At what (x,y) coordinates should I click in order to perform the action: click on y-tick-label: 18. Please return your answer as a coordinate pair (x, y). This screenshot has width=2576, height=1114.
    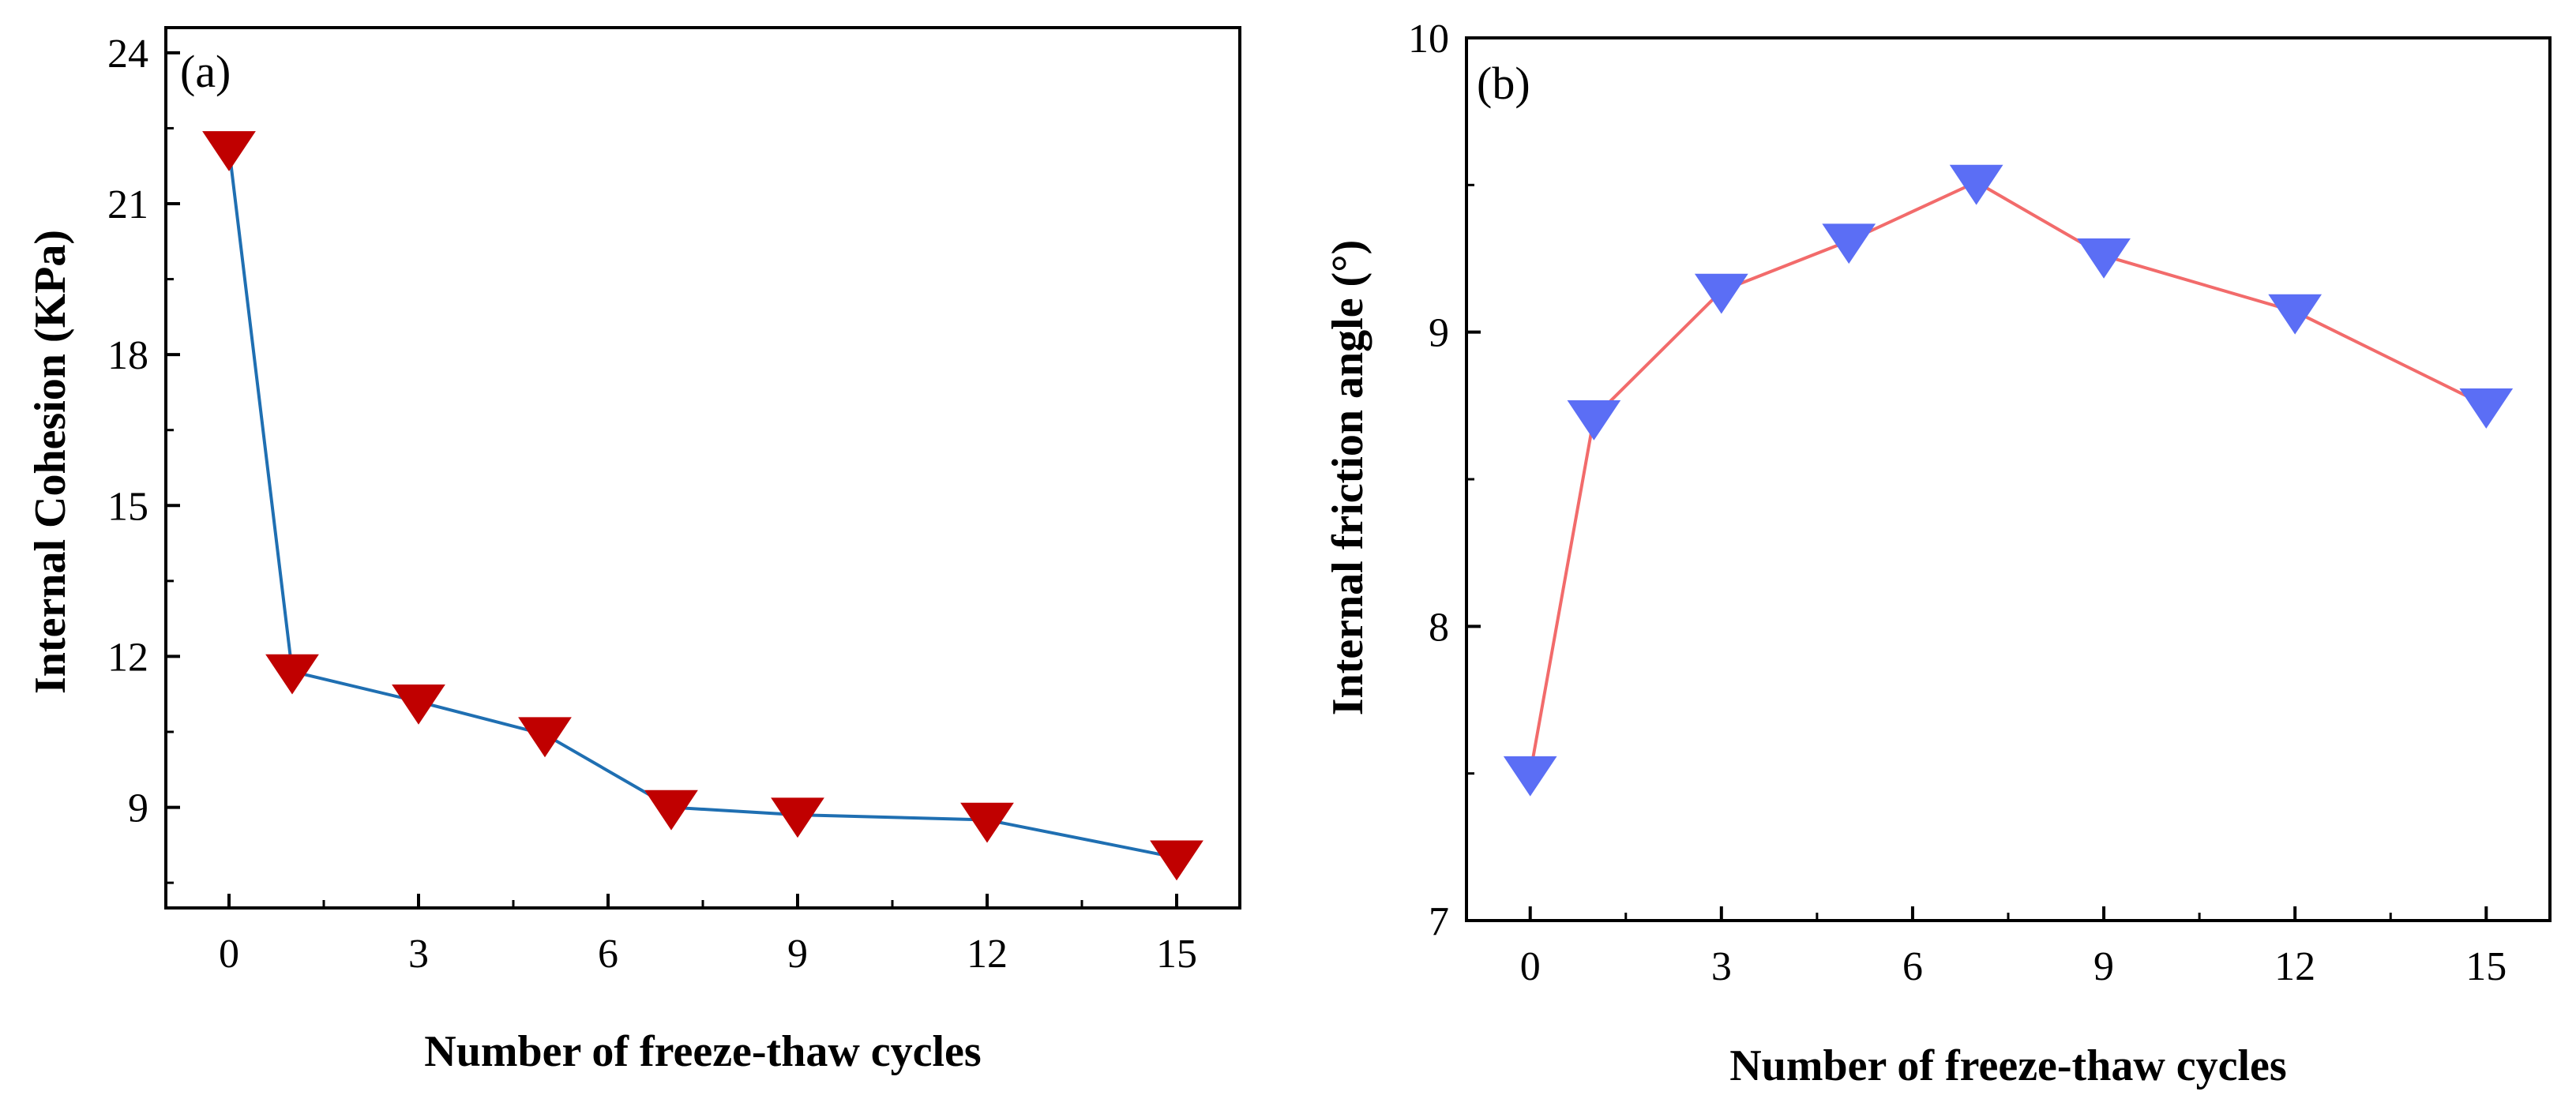
    Looking at the image, I should click on (127, 355).